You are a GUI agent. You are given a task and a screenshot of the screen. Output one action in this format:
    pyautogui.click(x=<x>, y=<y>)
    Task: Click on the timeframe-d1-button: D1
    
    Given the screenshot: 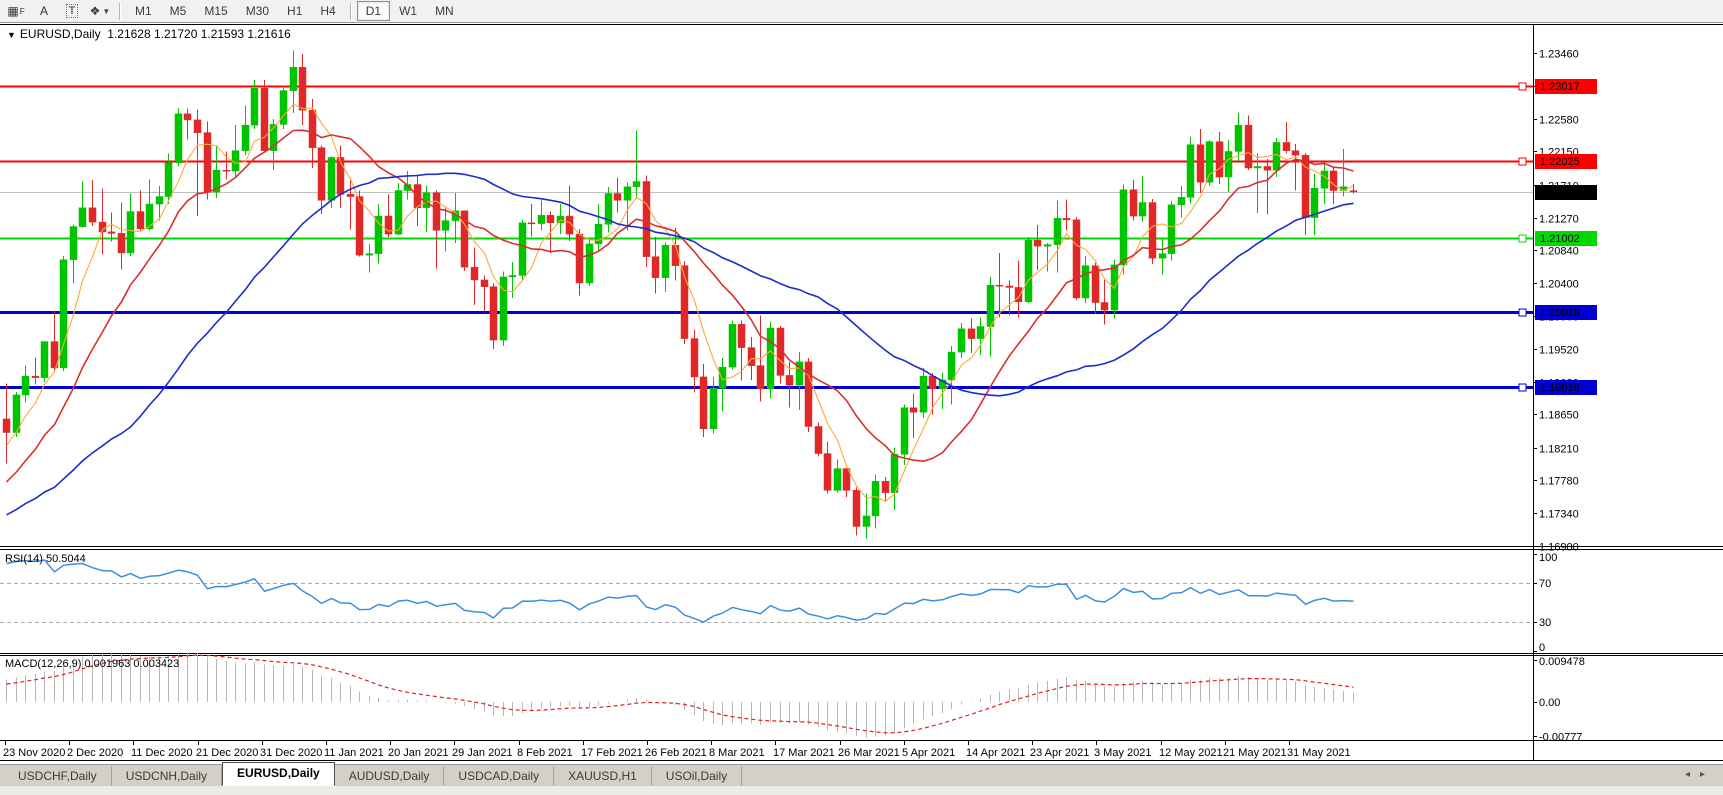 What is the action you would take?
    pyautogui.click(x=373, y=11)
    